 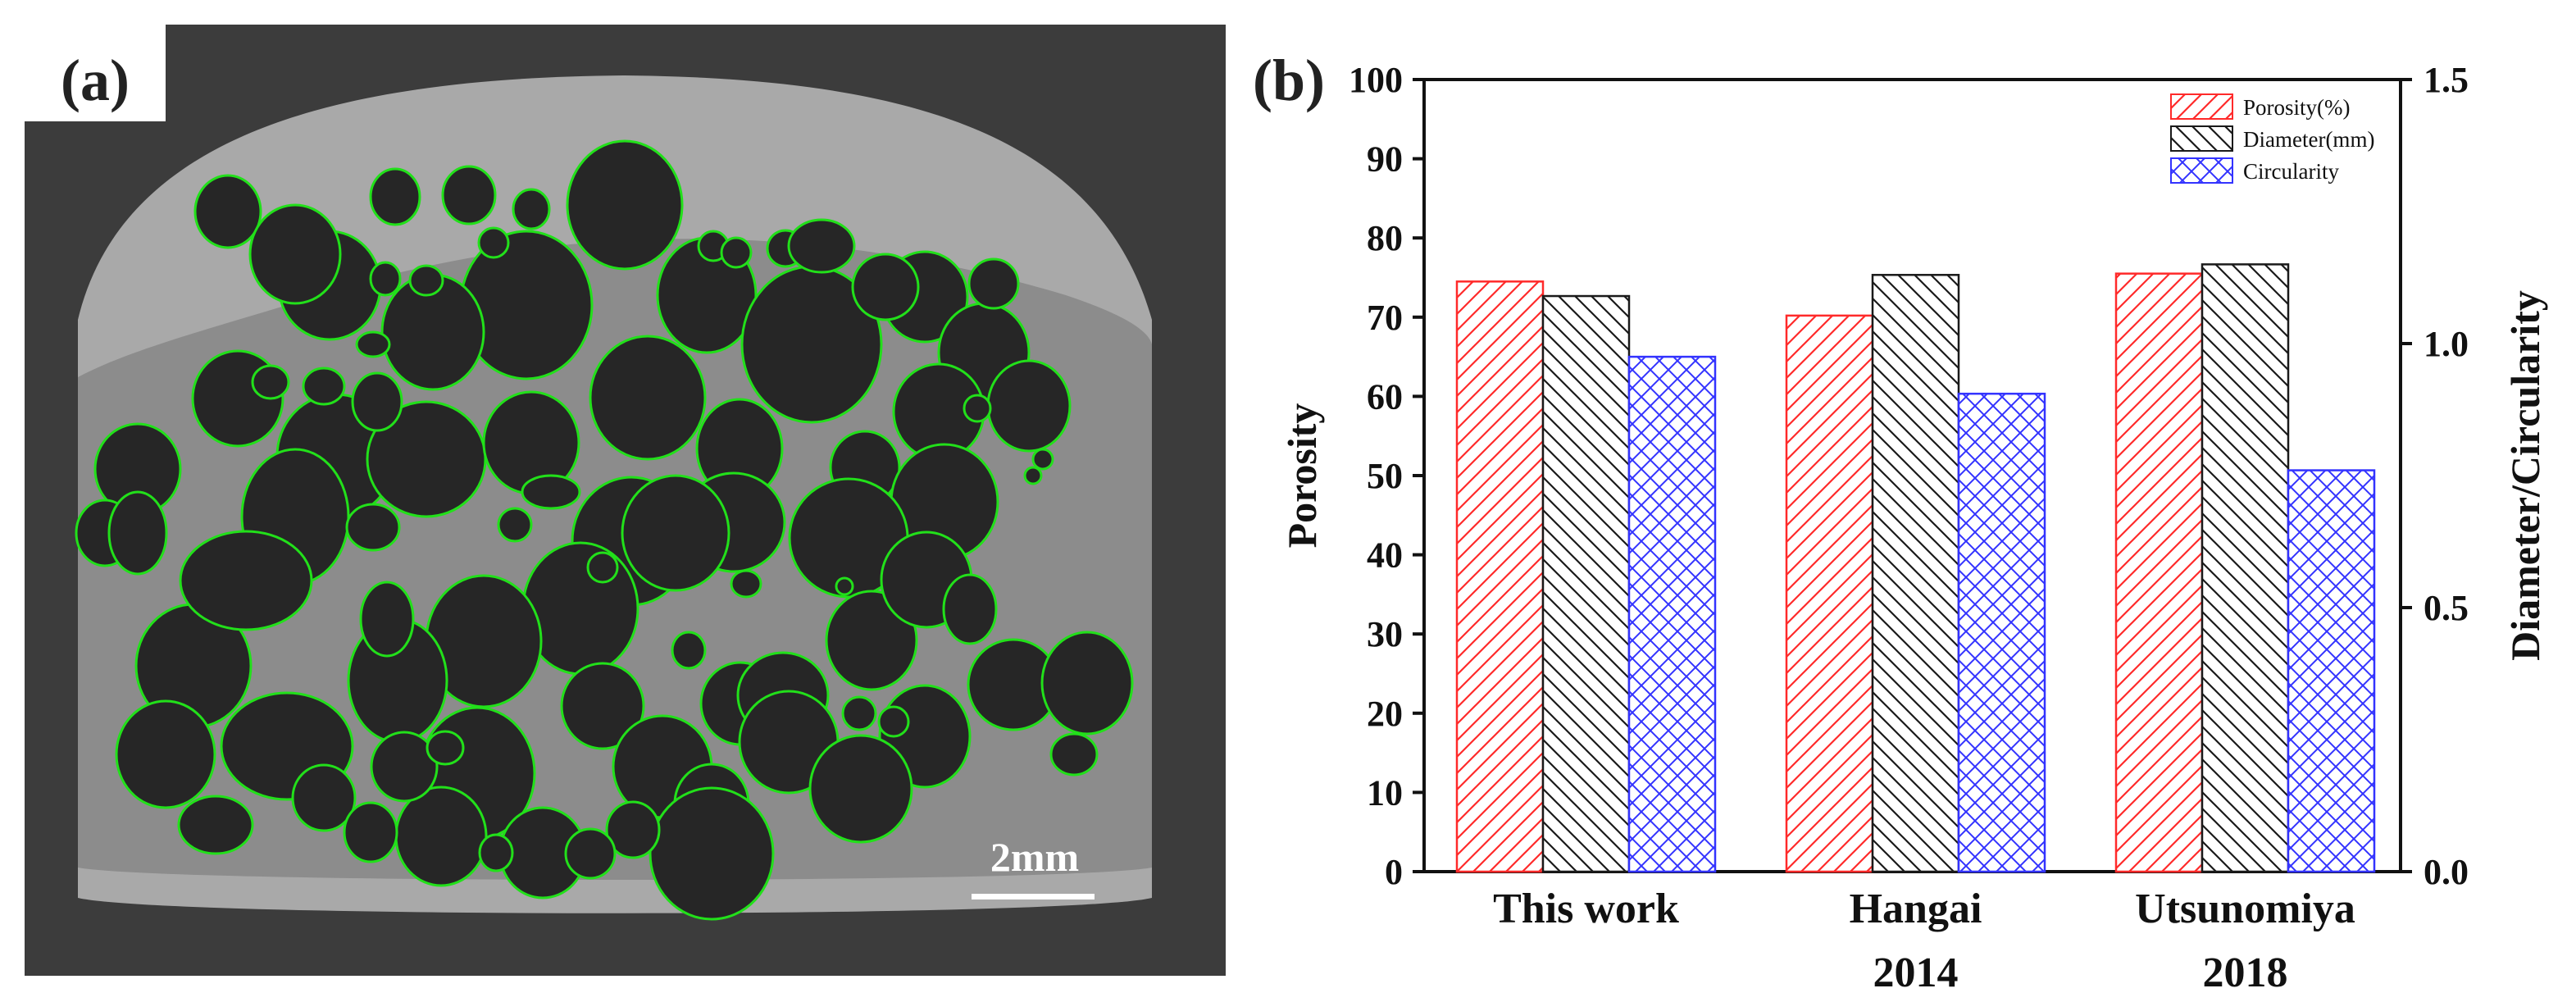 I want to click on right-axis-title: Diameter/Circularity, so click(x=2525, y=475).